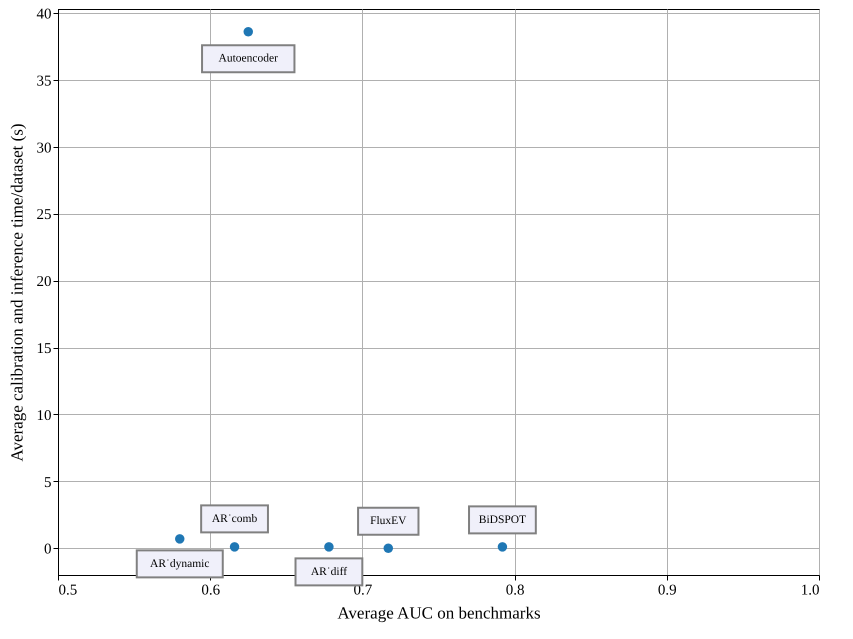 The width and height of the screenshot is (853, 639). I want to click on x-tick-label: 0.6, so click(211, 590).